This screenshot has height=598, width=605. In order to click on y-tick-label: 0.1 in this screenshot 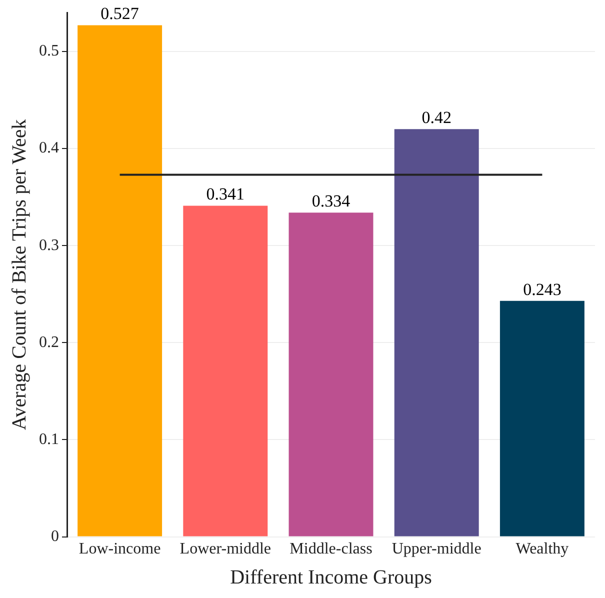, I will do `click(49, 439)`.